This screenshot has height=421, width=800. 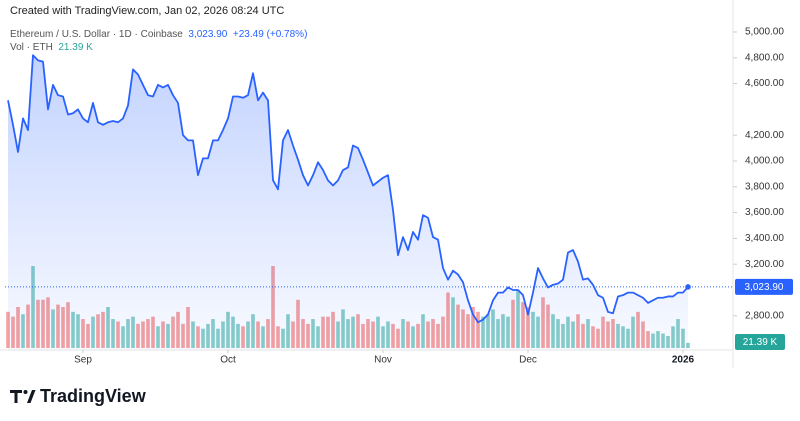 I want to click on volume-value: 21.39 K, so click(x=75, y=47).